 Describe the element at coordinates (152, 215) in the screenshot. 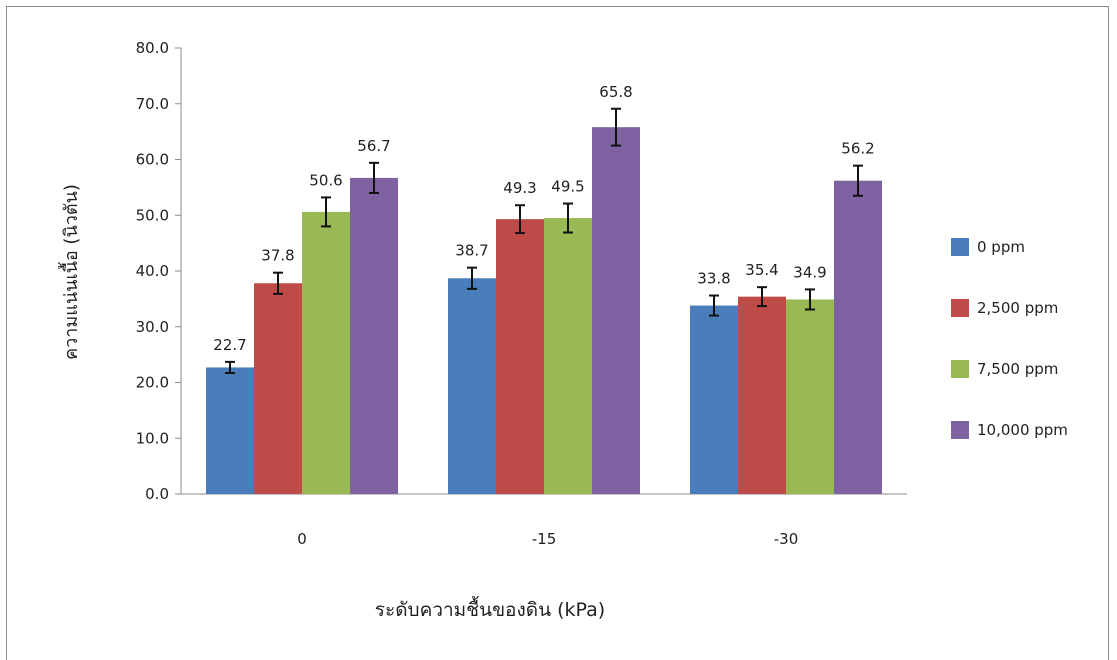

I see `y-tick-label: 50.0` at that location.